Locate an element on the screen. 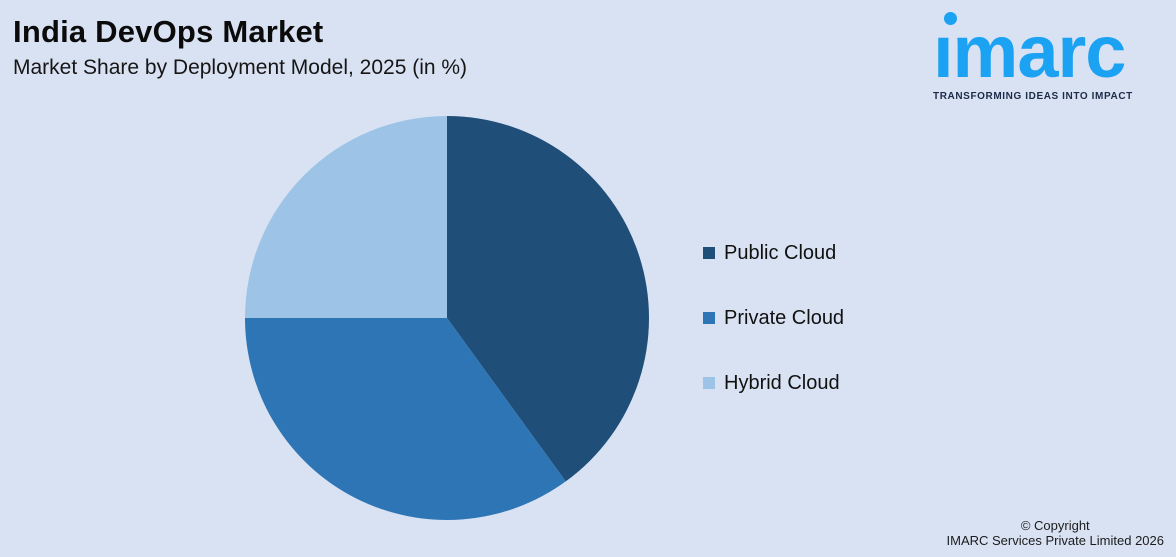 Image resolution: width=1176 pixels, height=557 pixels. legend-label: Public Cloud is located at coordinates (780, 252).